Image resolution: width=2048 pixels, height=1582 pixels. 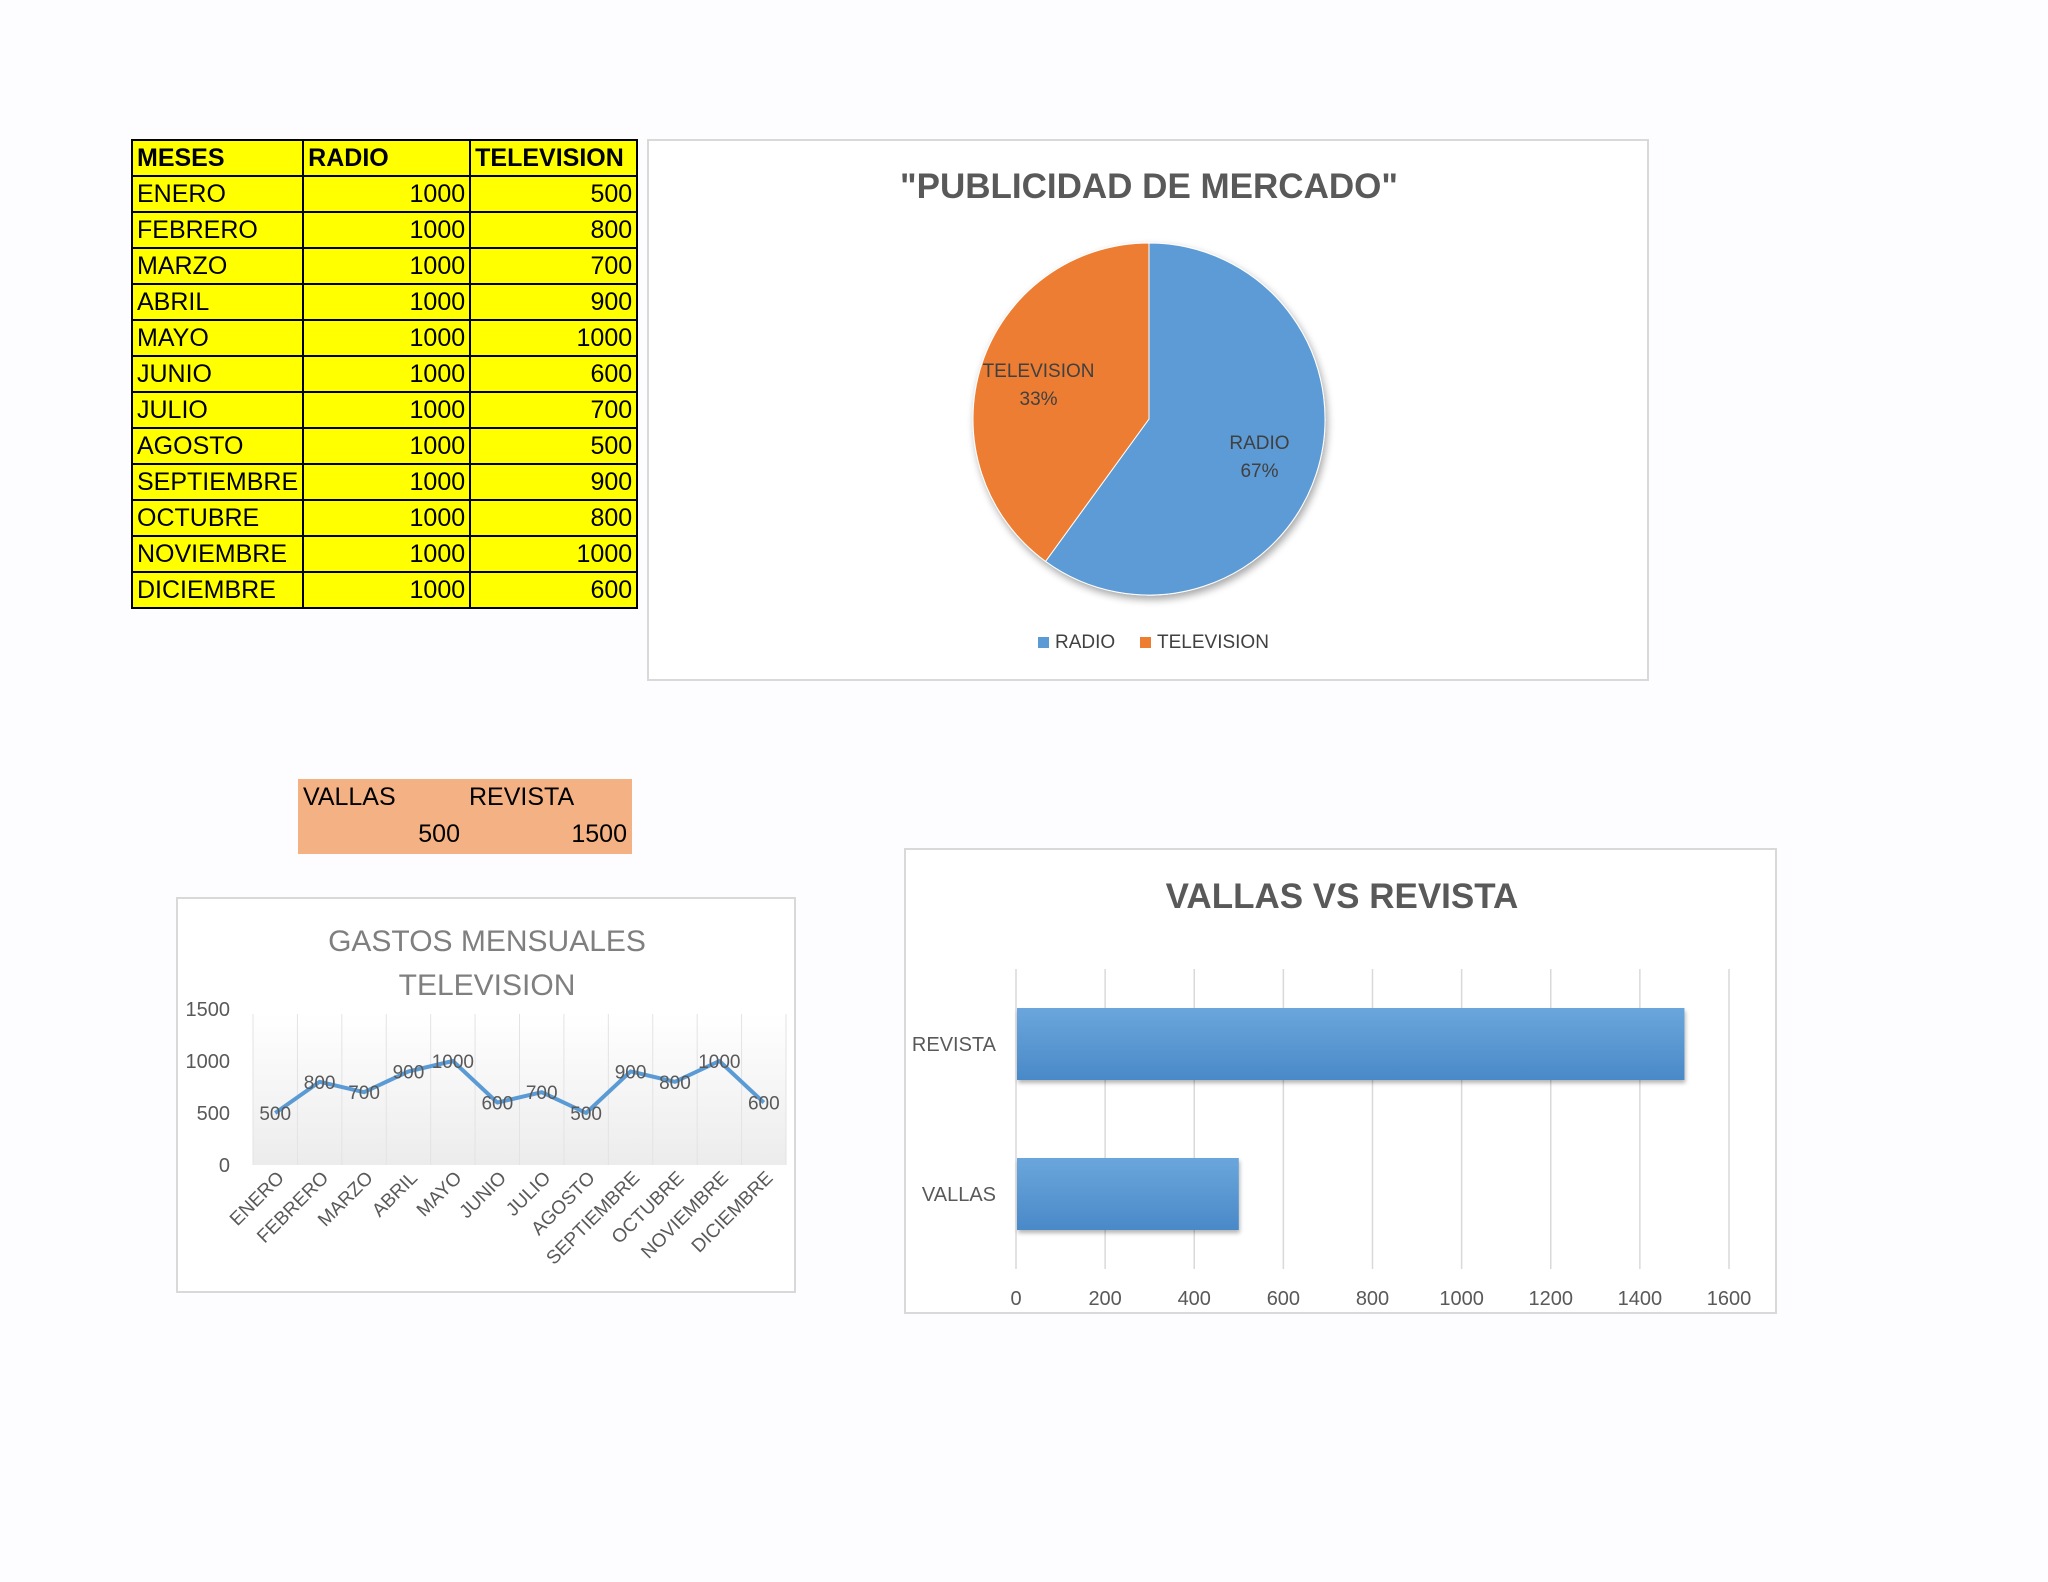 What do you see at coordinates (954, 1045) in the screenshot?
I see `y-tick-label: REVISTA` at bounding box center [954, 1045].